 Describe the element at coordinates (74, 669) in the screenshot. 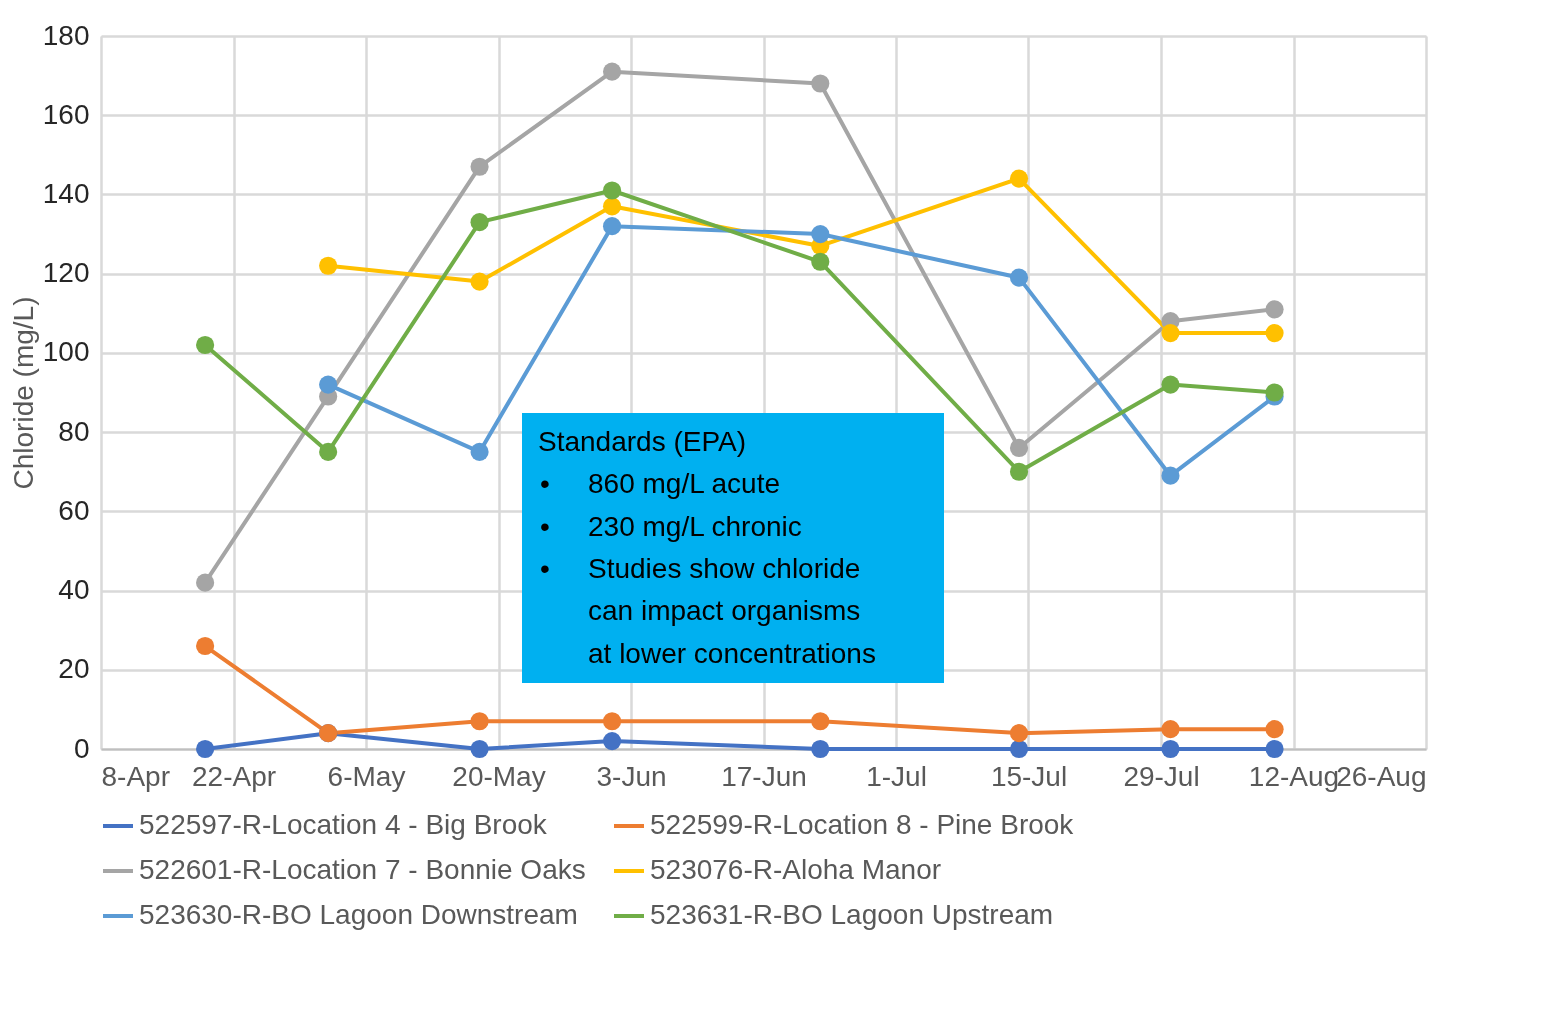

I see `y-tick-label: 20` at that location.